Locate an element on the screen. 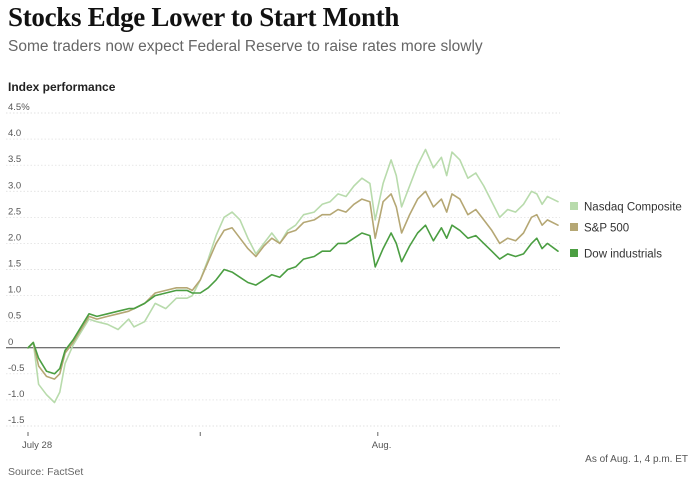  timestamp-note: As of Aug. 1, 4 p.m. ET is located at coordinates (636, 459).